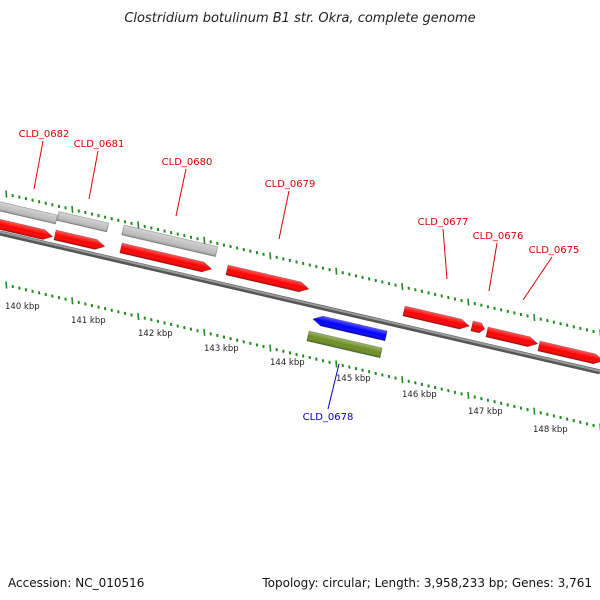  I want to click on gene-block, so click(344, 344).